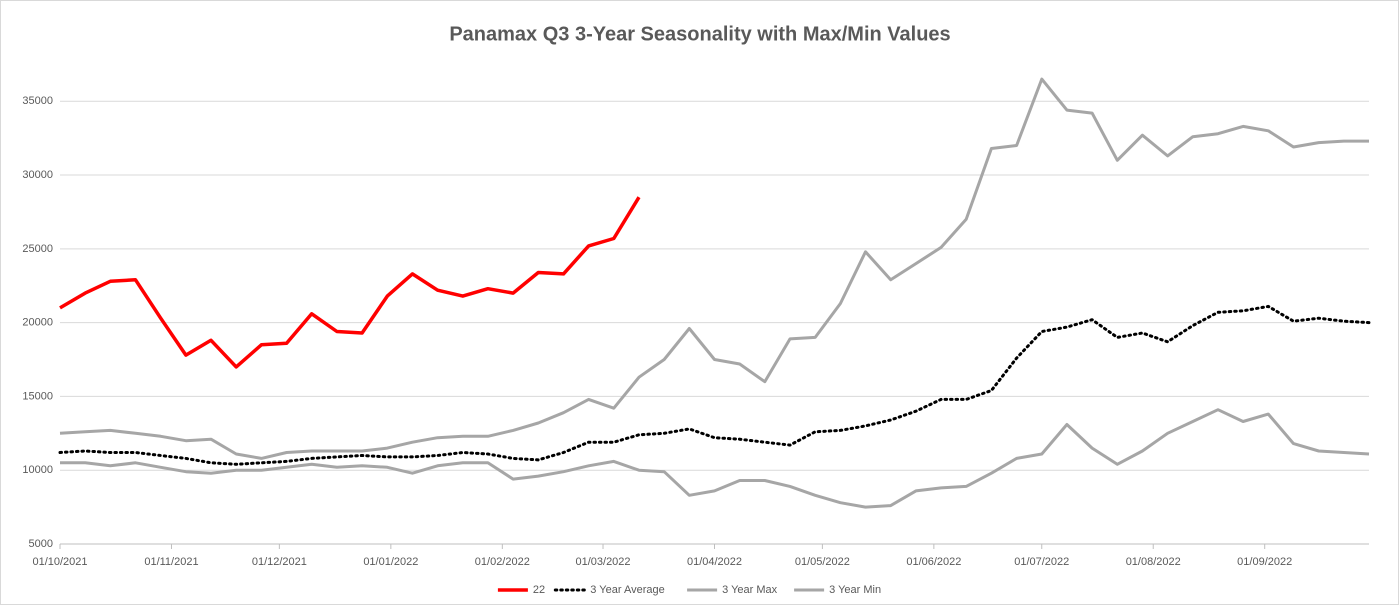  Describe the element at coordinates (539, 590) in the screenshot. I see `legend-label: 22` at that location.